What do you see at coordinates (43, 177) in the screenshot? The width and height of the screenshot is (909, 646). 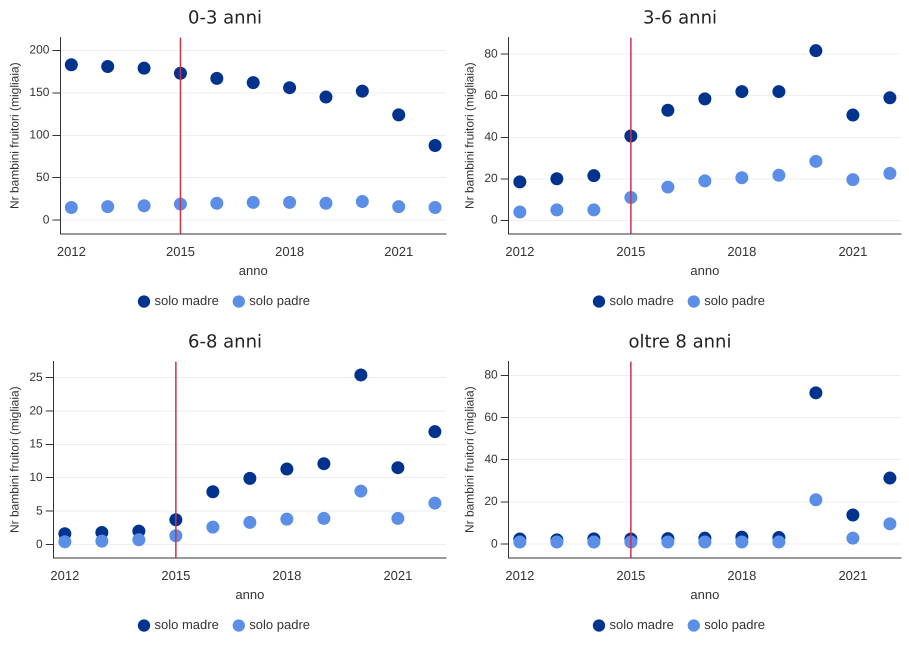 I see `y-tick-label: 50` at bounding box center [43, 177].